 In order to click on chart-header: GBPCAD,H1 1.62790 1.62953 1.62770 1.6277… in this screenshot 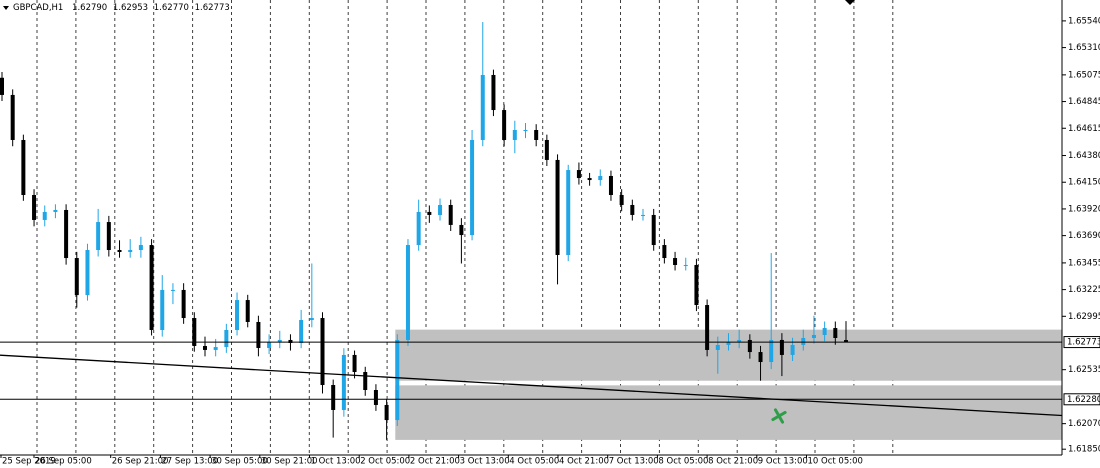, I will do `click(121, 8)`.